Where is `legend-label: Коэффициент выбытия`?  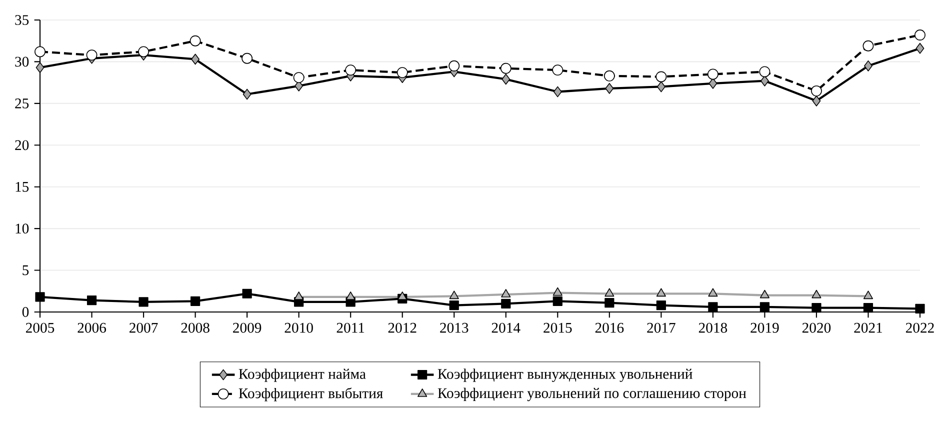 legend-label: Коэффициент выбытия is located at coordinates (310, 395).